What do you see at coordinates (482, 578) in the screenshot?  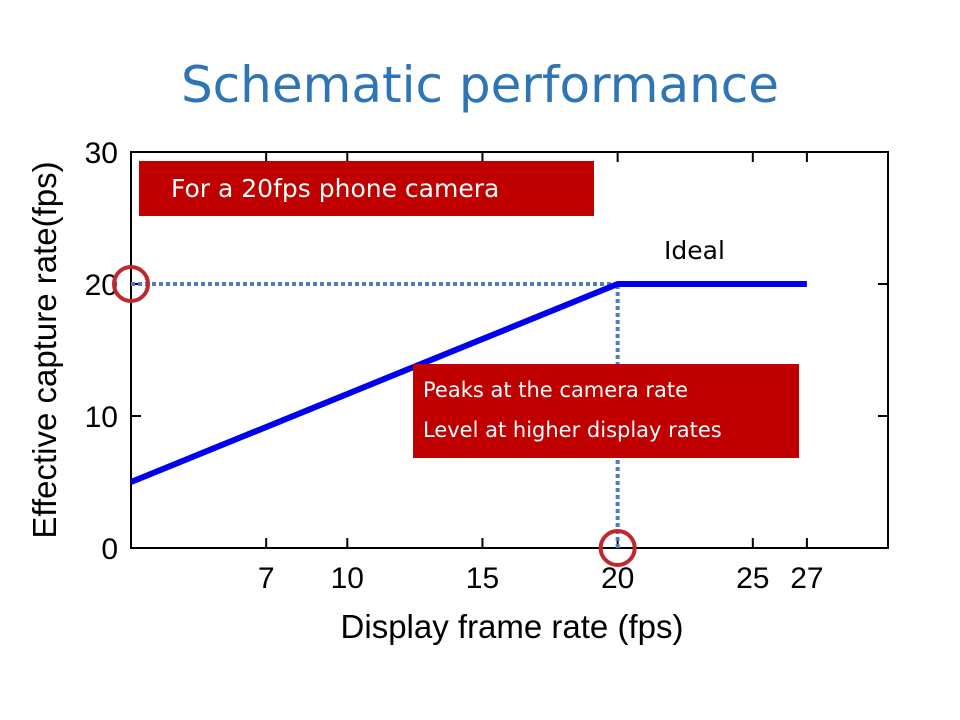 I see `x-tick-label: 15` at bounding box center [482, 578].